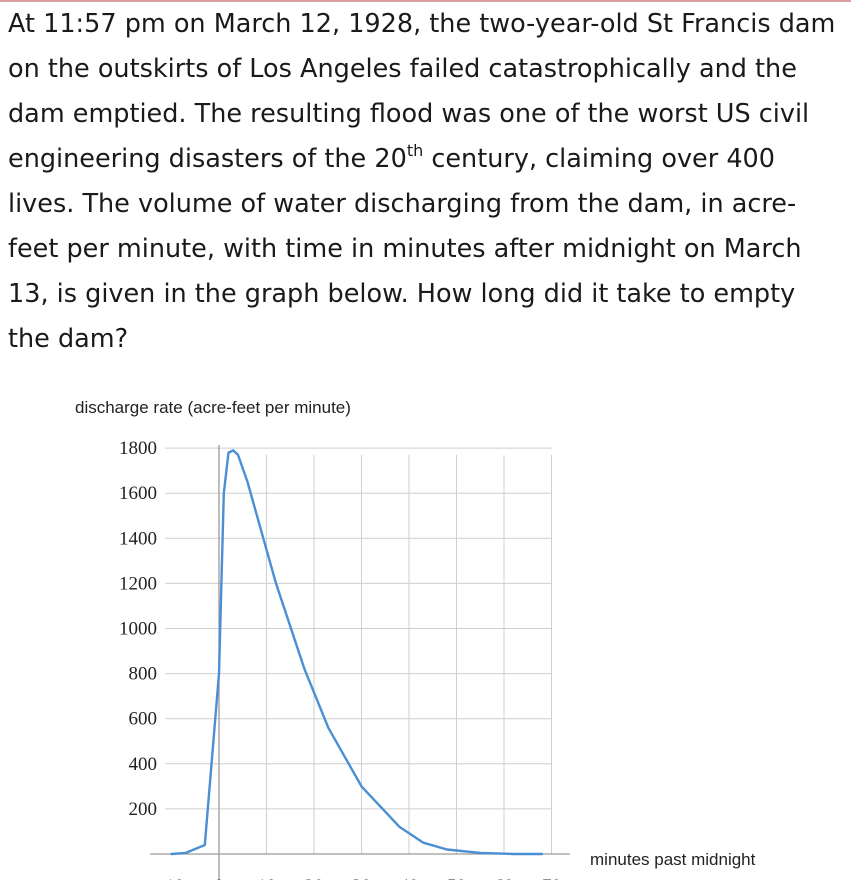  What do you see at coordinates (409, 878) in the screenshot?
I see `x-tick-label: 40` at bounding box center [409, 878].